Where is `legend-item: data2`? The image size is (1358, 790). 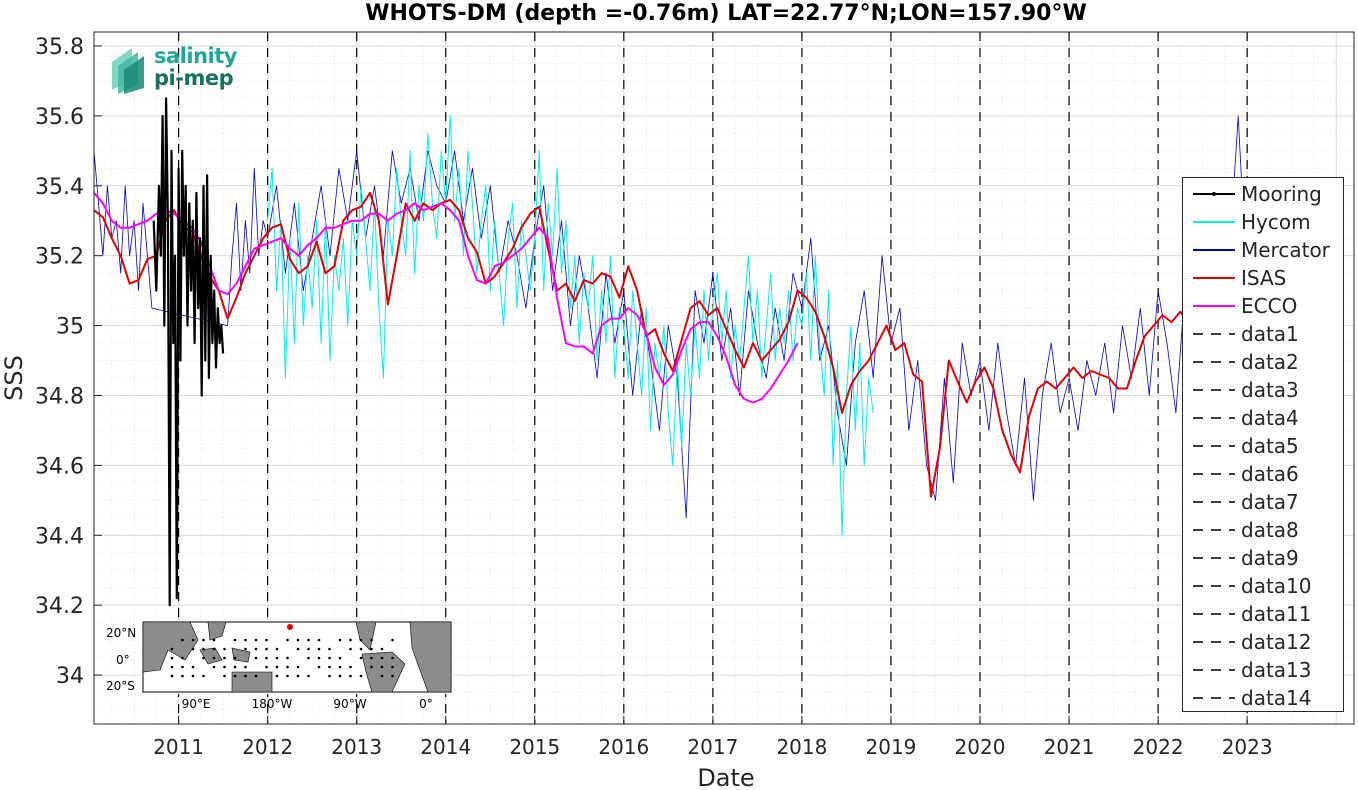 legend-item: data2 is located at coordinates (1263, 362).